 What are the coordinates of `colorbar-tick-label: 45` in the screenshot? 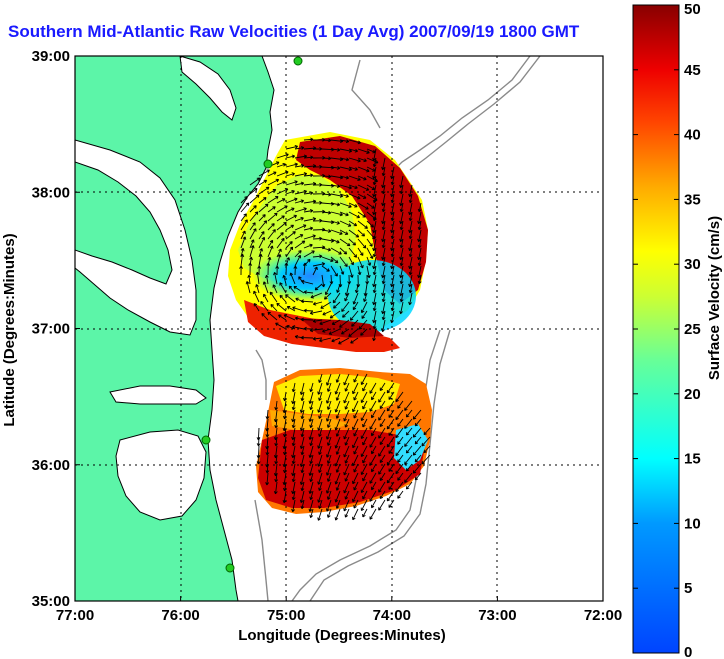 It's located at (692, 70).